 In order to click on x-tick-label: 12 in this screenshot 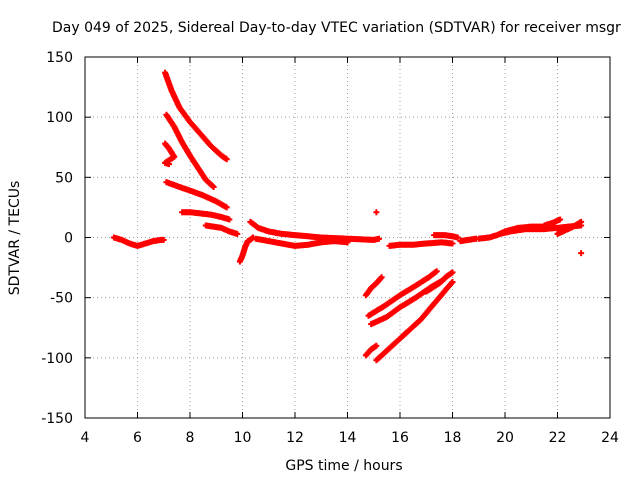, I will do `click(295, 438)`.